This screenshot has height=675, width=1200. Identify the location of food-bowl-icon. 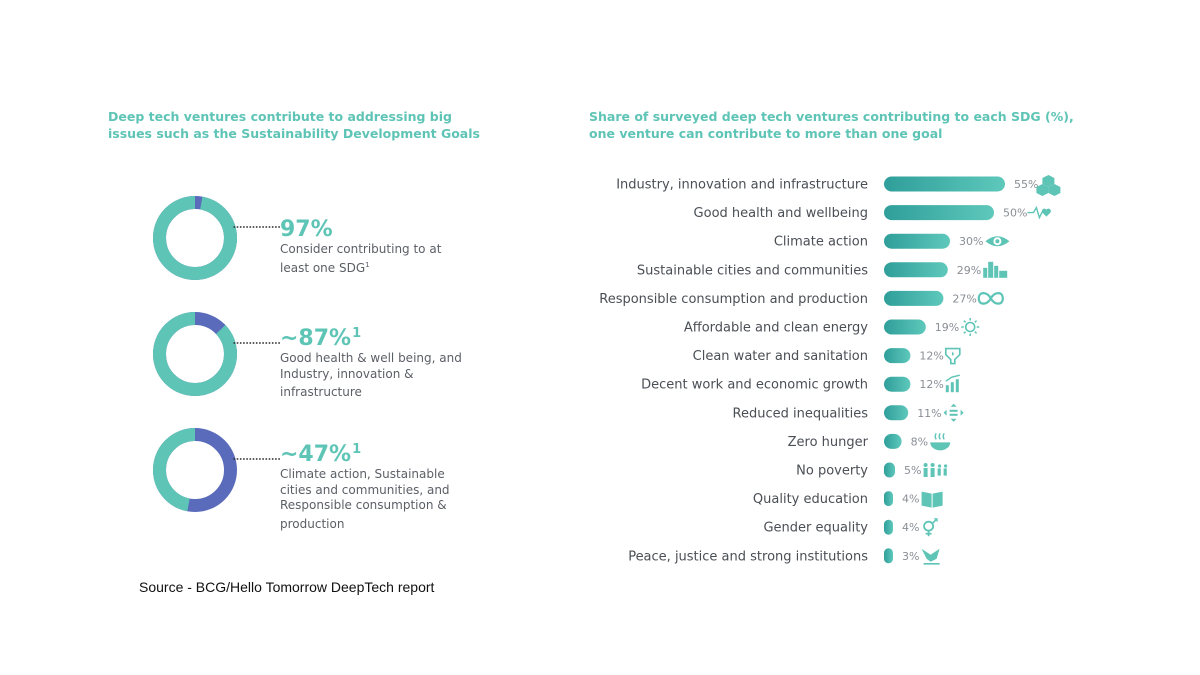
(940, 442).